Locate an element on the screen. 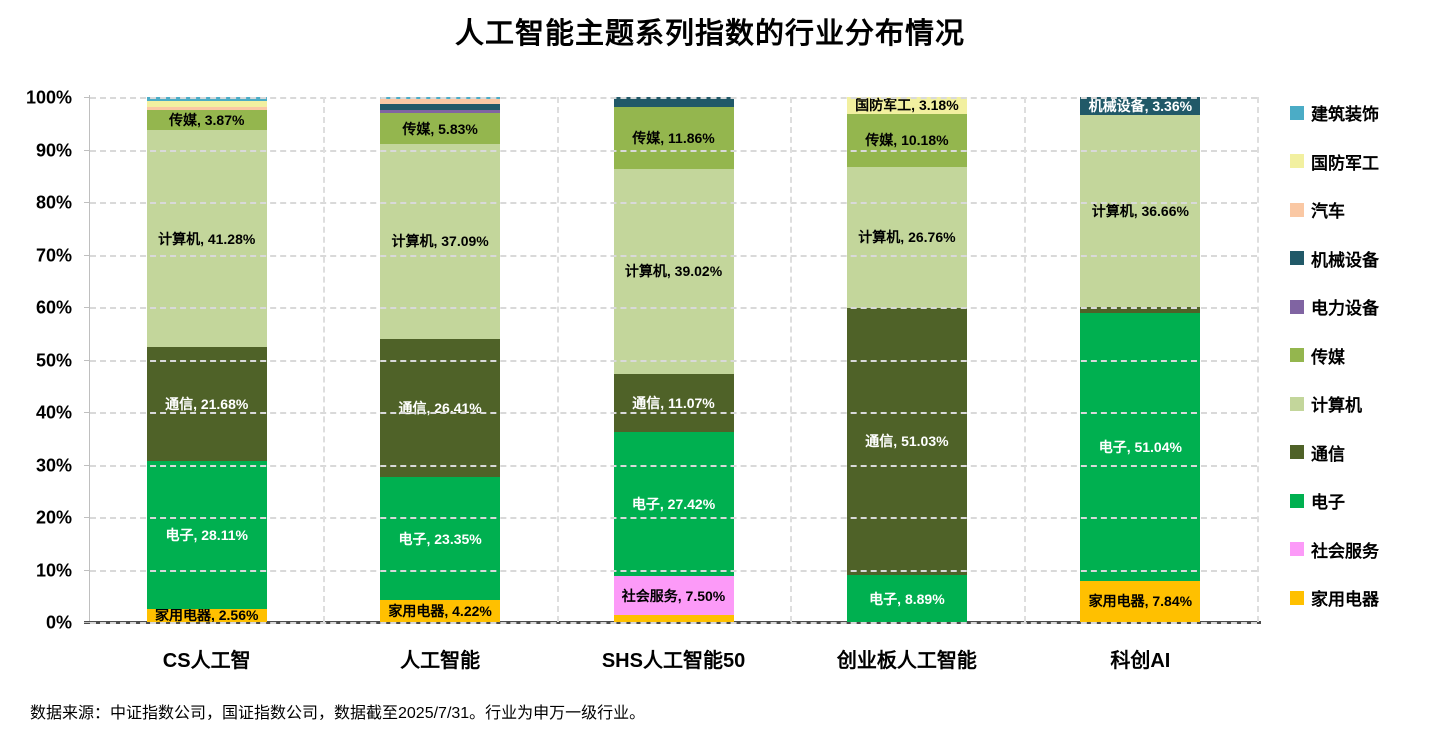 The image size is (1440, 734). legend-label: 社会服务 is located at coordinates (1345, 551).